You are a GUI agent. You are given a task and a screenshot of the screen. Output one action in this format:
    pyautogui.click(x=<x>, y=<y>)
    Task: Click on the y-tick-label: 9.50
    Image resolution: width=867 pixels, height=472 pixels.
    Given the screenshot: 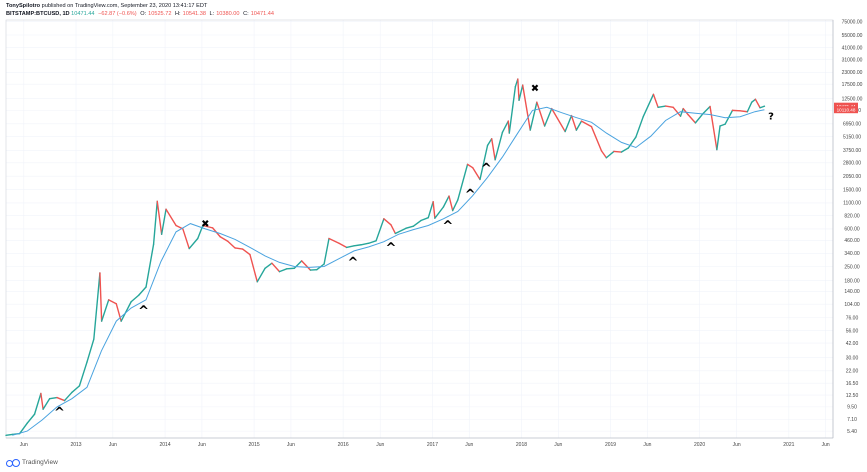 What is the action you would take?
    pyautogui.click(x=852, y=408)
    